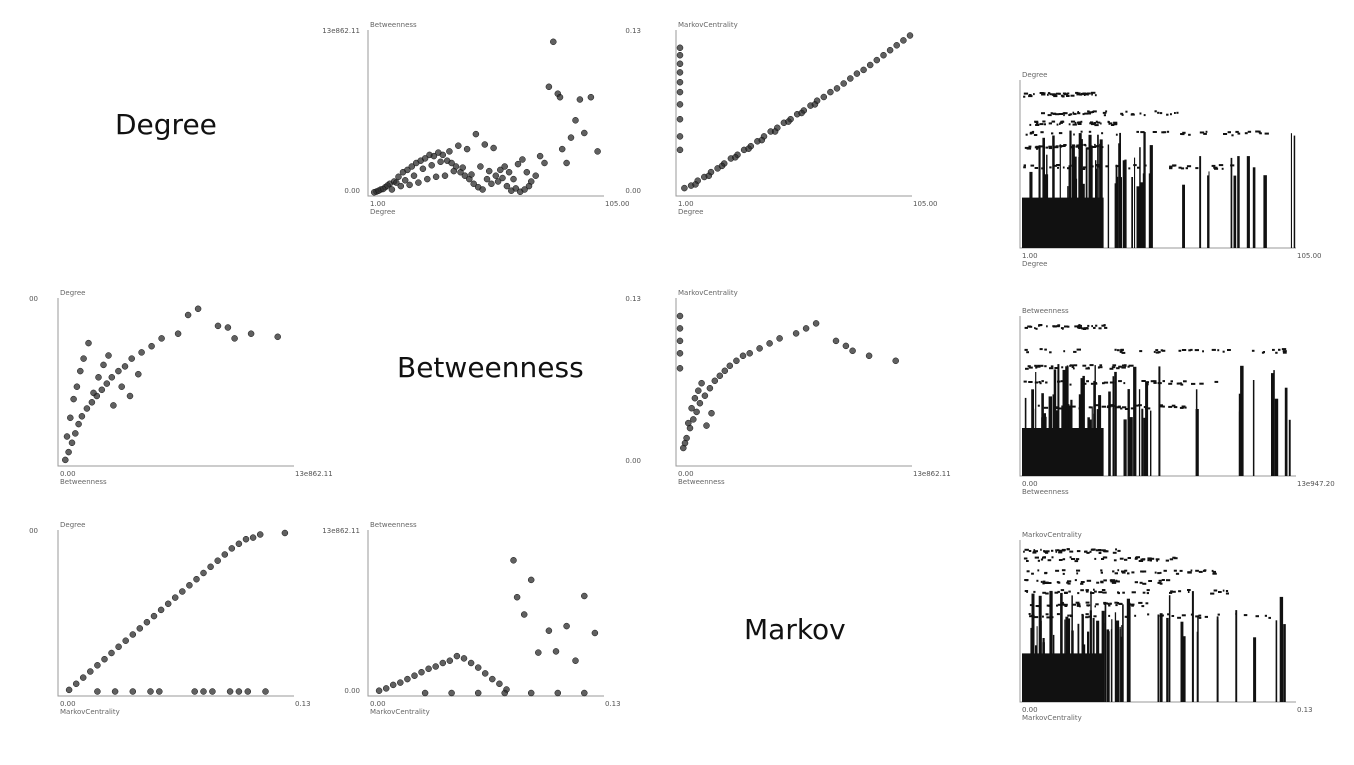  What do you see at coordinates (33, 299) in the screenshot?
I see `p21-ymax-label: 00` at bounding box center [33, 299].